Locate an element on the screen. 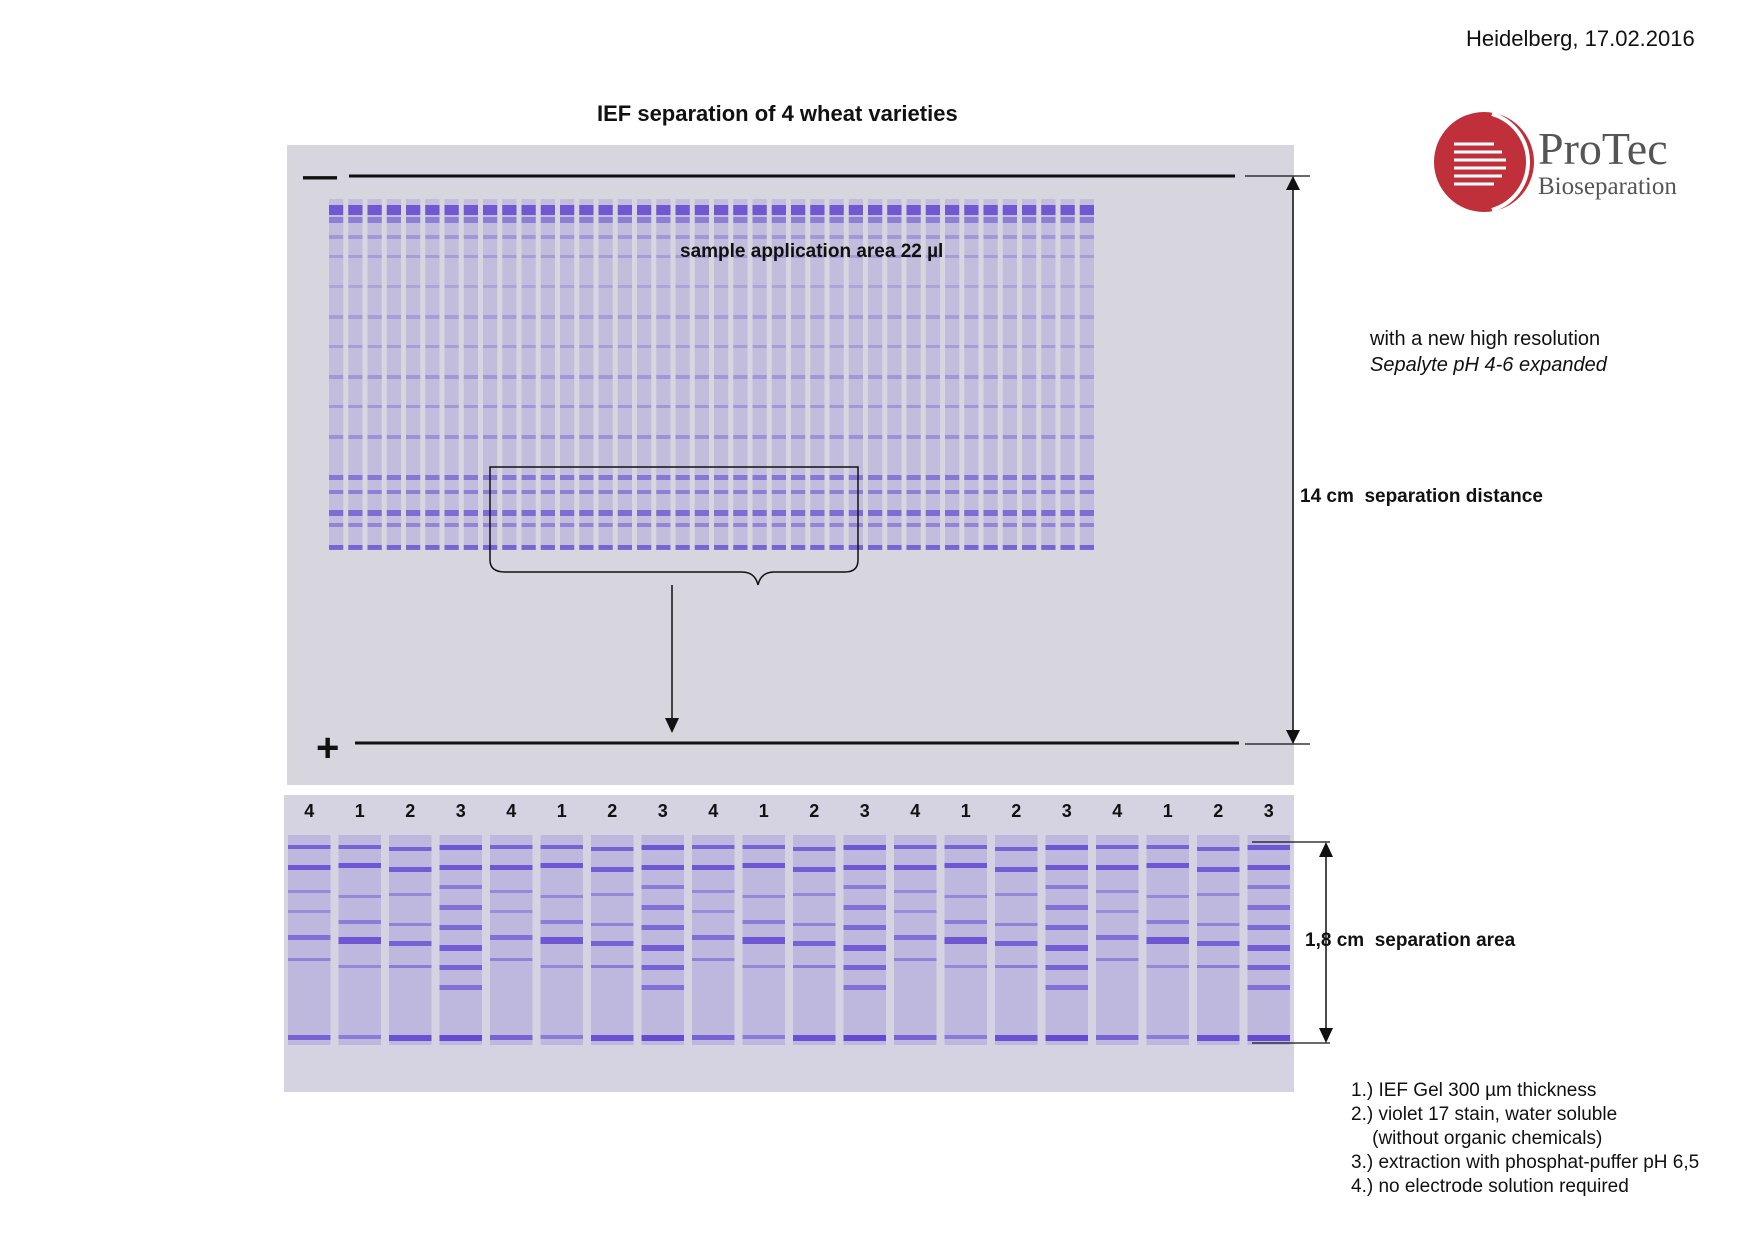 The image size is (1754, 1239). lane-label: 4 is located at coordinates (1117, 811).